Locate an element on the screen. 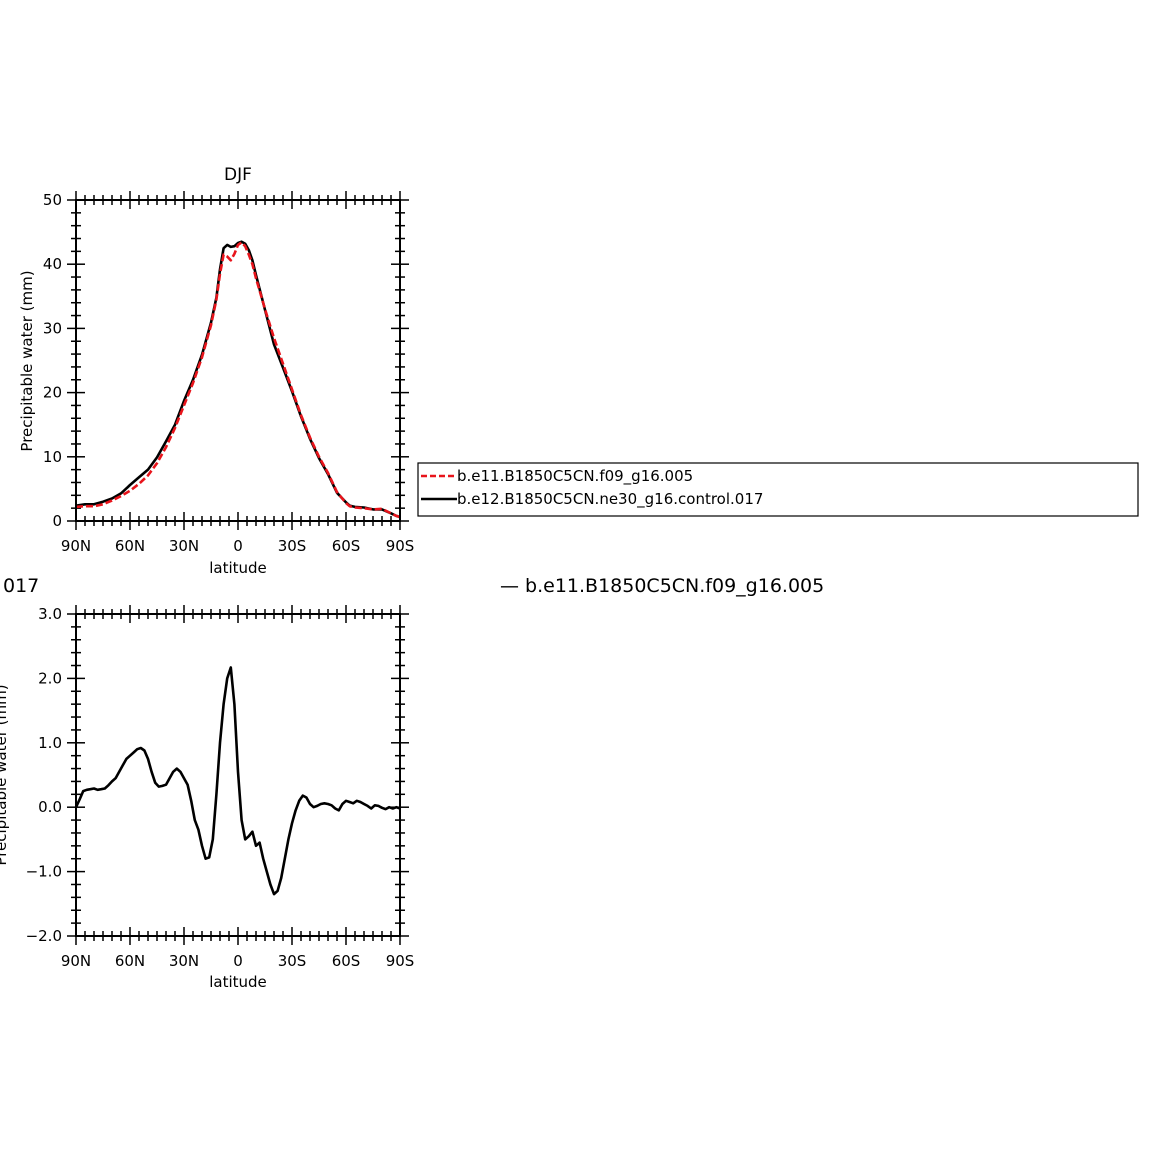 The image size is (1156, 1153). legend-label-1: b.e12.B1850C5CN.ne30_g16.control.017 is located at coordinates (610, 499).